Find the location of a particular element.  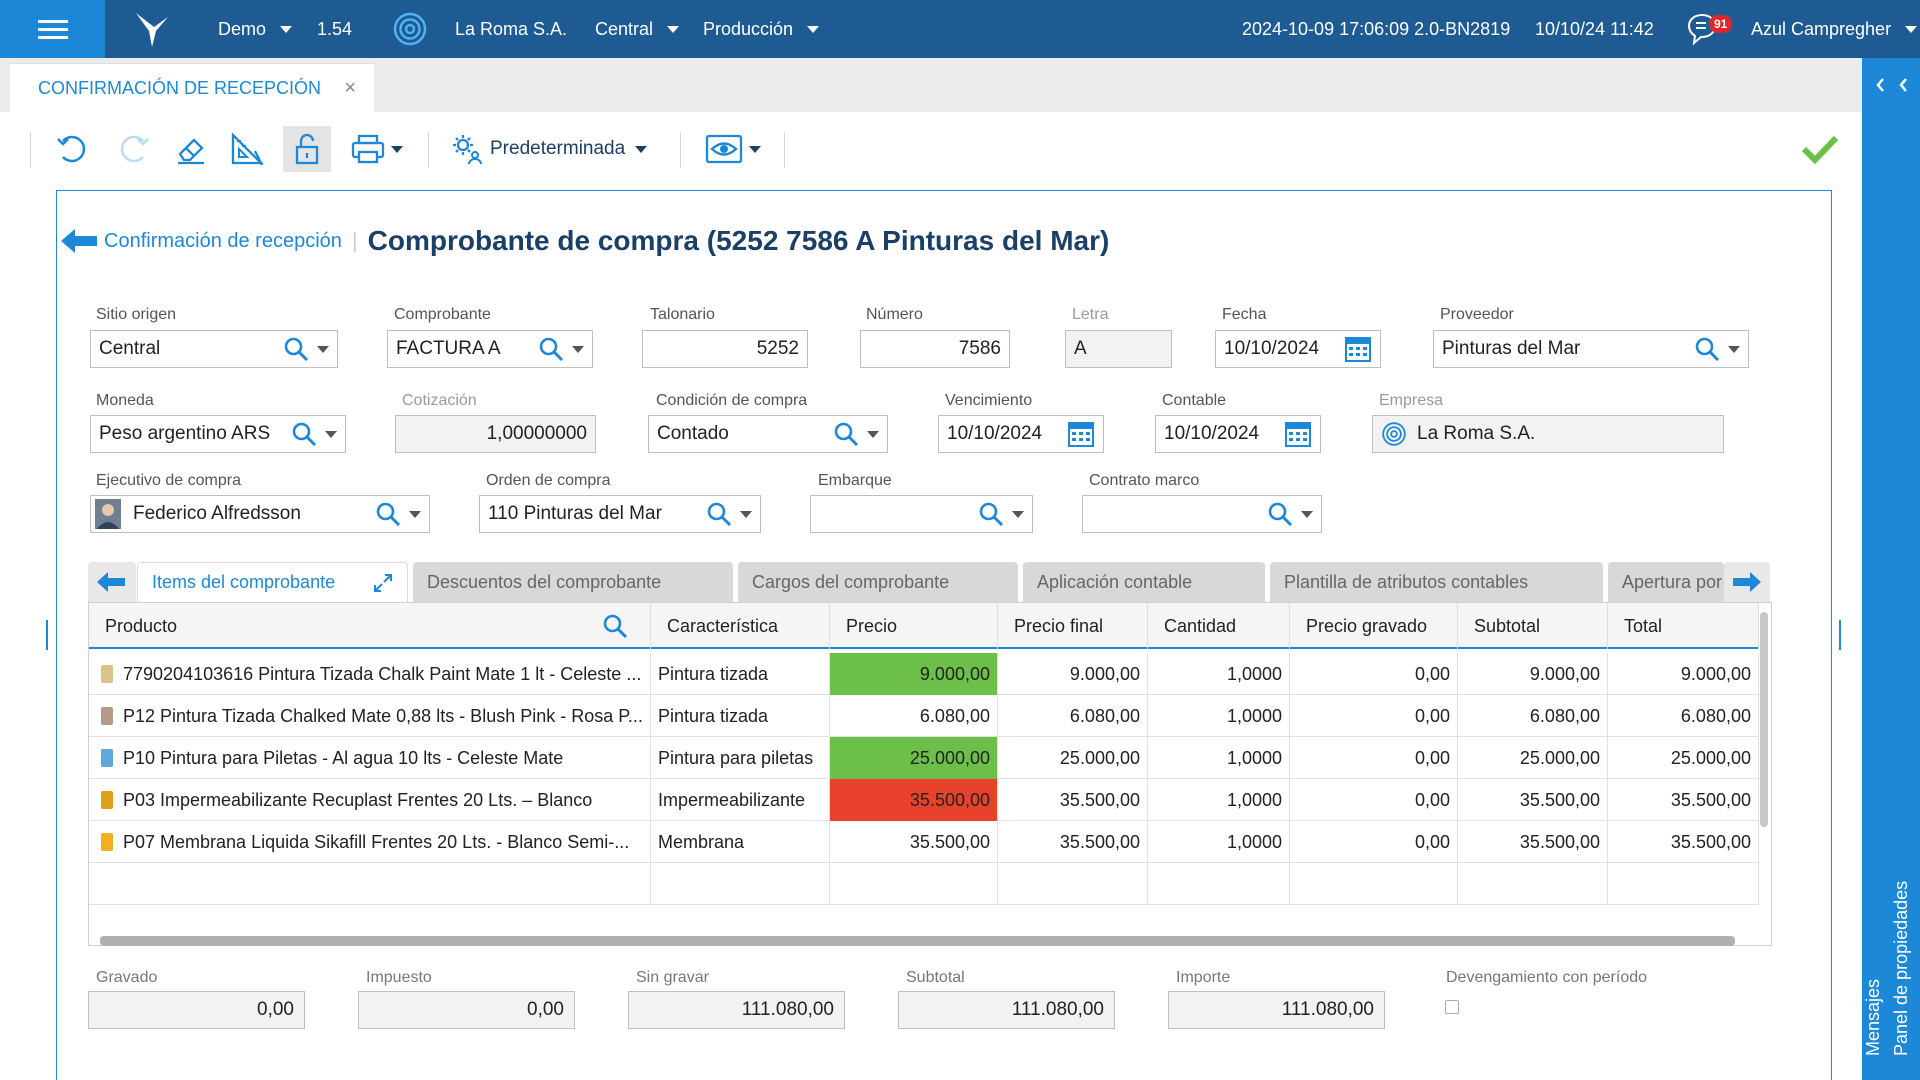

cell-precio: 9.000,00 is located at coordinates (914, 674).